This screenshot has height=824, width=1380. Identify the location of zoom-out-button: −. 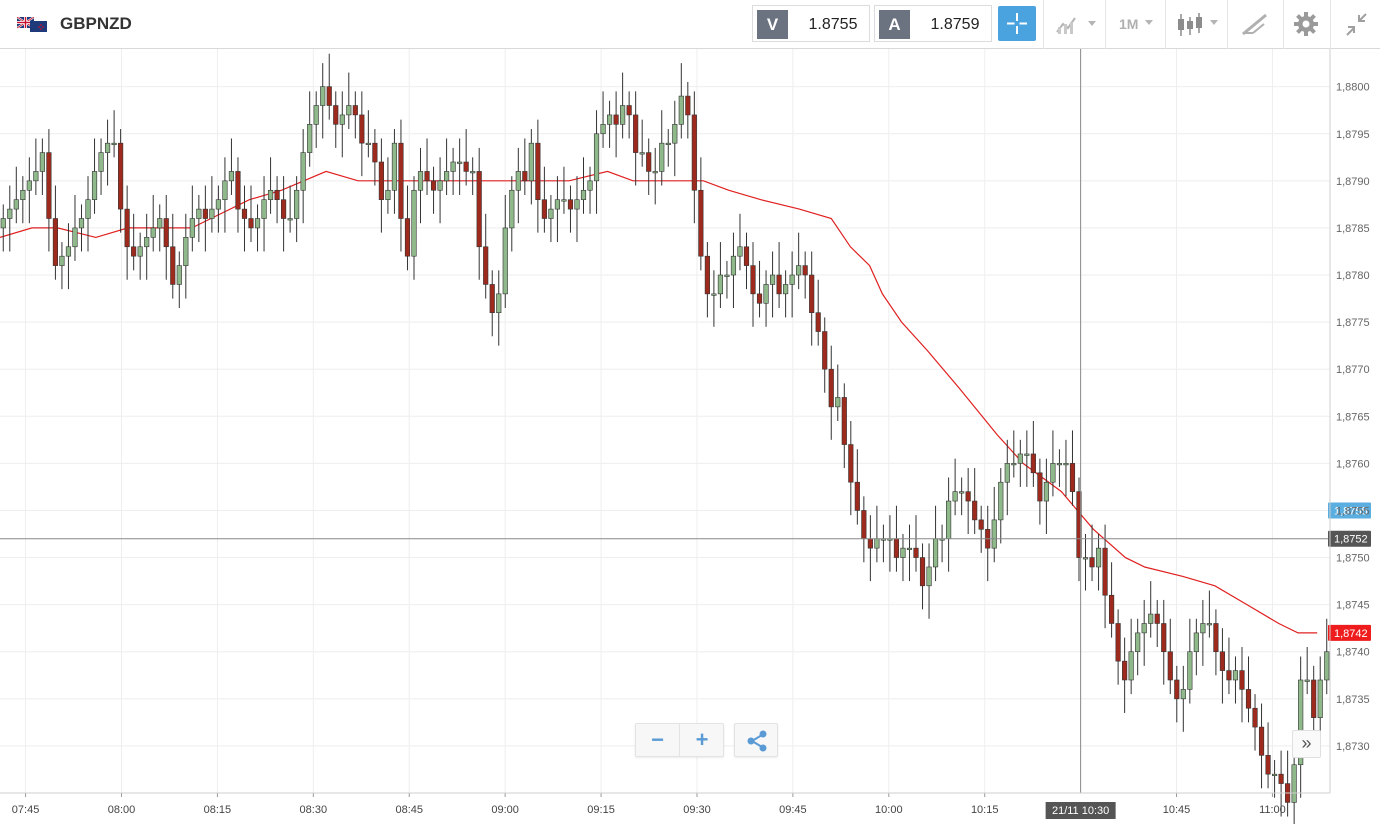
(658, 740).